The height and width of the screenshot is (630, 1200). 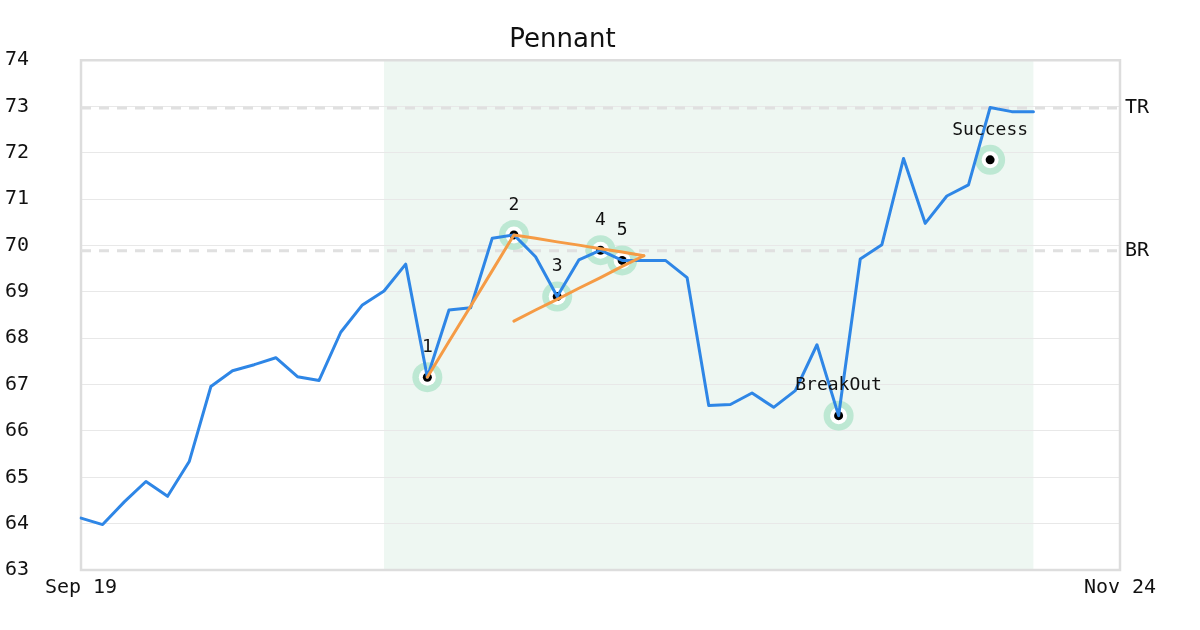 What do you see at coordinates (1120, 586) in the screenshot?
I see `x-tick-label: Nov 24` at bounding box center [1120, 586].